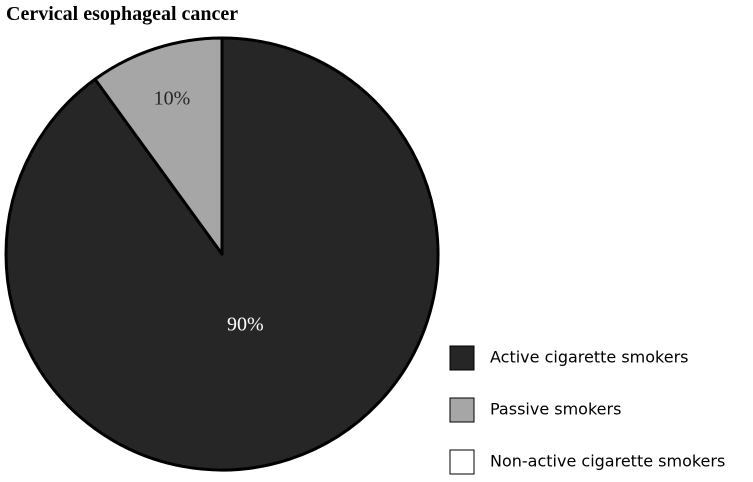 The width and height of the screenshot is (753, 482). What do you see at coordinates (158, 146) in the screenshot?
I see `pie-slice` at bounding box center [158, 146].